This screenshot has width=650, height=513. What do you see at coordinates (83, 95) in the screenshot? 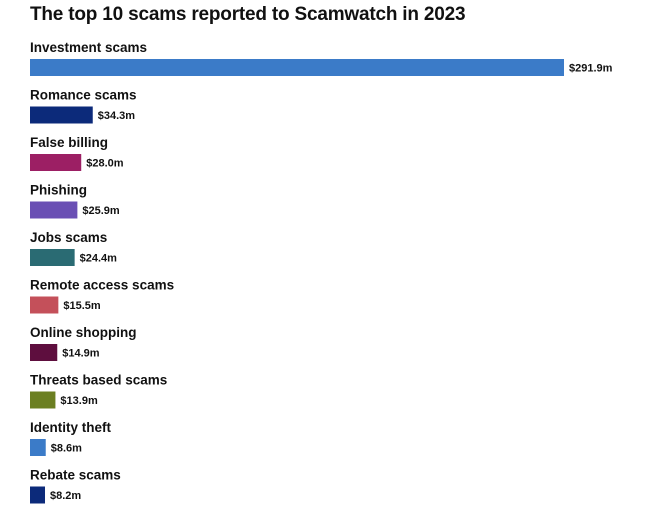
I see `category-label: Romance scams` at bounding box center [83, 95].